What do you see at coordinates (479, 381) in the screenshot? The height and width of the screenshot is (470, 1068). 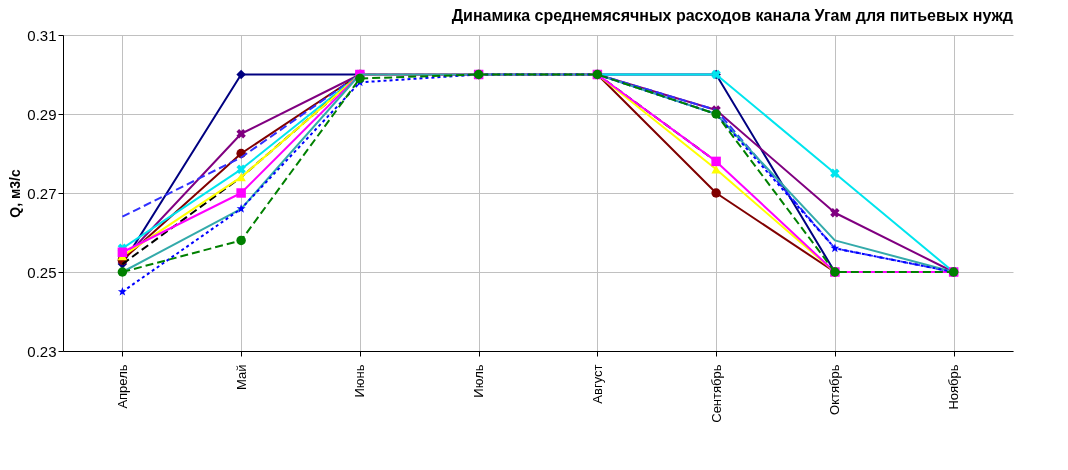 I see `x-tick-label: Июль` at bounding box center [479, 381].